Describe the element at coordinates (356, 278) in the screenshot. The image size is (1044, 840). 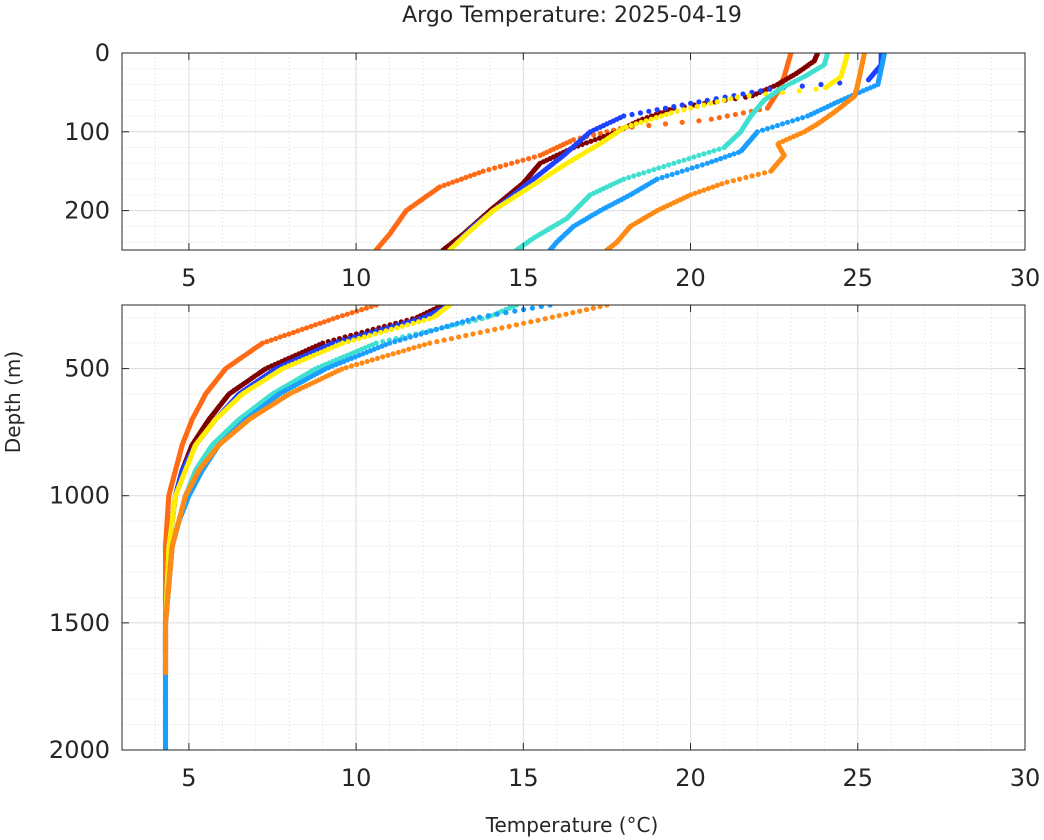
I see `x-tick-label: 10` at that location.